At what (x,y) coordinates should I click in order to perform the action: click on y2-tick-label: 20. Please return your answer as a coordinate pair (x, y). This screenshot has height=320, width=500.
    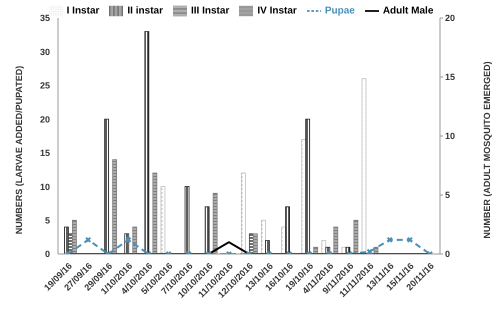
    Looking at the image, I should click on (450, 18).